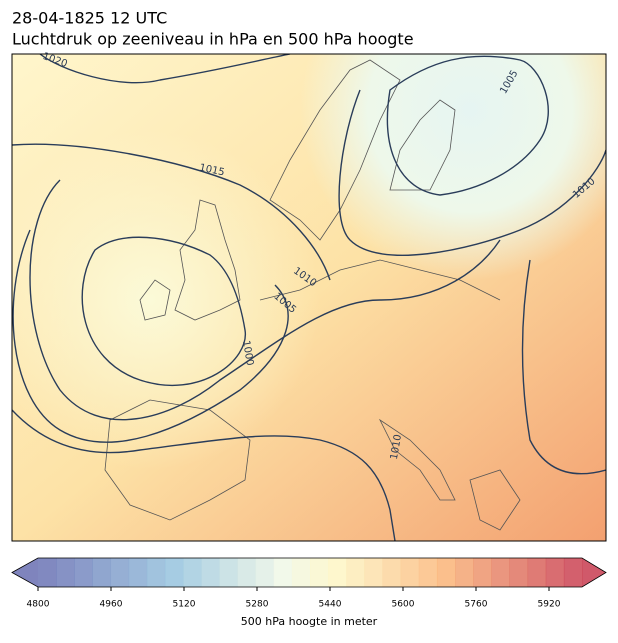 Image resolution: width=618 pixels, height=643 pixels. Describe the element at coordinates (330, 605) in the screenshot. I see `colorbar-tick-label: 5440` at that location.